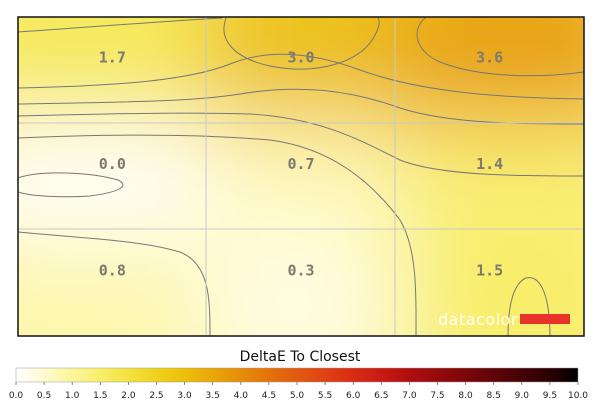 This screenshot has width=600, height=408. I want to click on cell-value-label: 3.6, so click(489, 58).